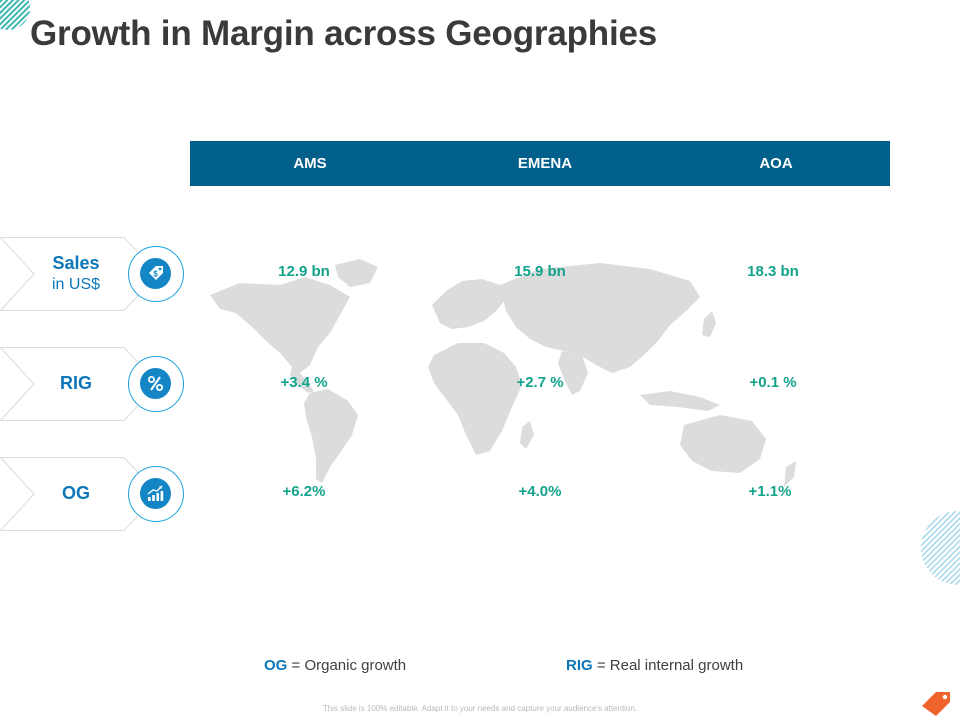 Image resolution: width=960 pixels, height=720 pixels. Describe the element at coordinates (349, 665) in the screenshot. I see `legend-text: = Organic growth` at that location.